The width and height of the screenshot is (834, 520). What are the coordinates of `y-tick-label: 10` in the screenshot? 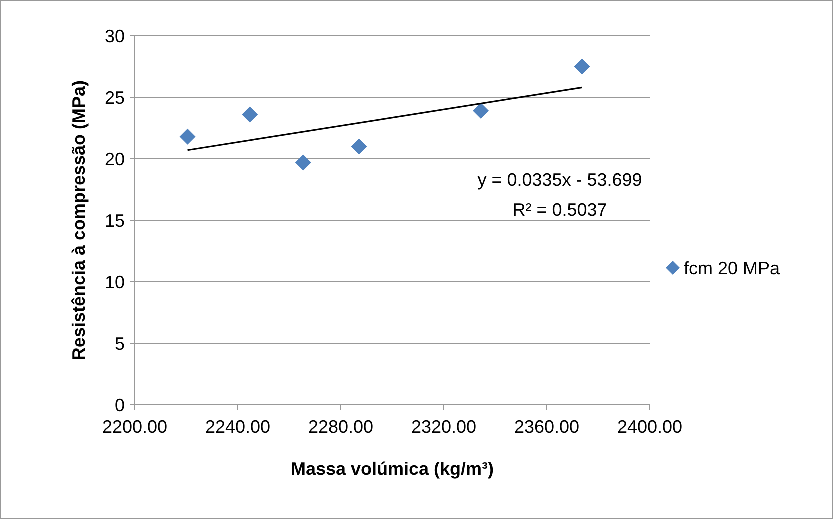 It's located at (114, 282).